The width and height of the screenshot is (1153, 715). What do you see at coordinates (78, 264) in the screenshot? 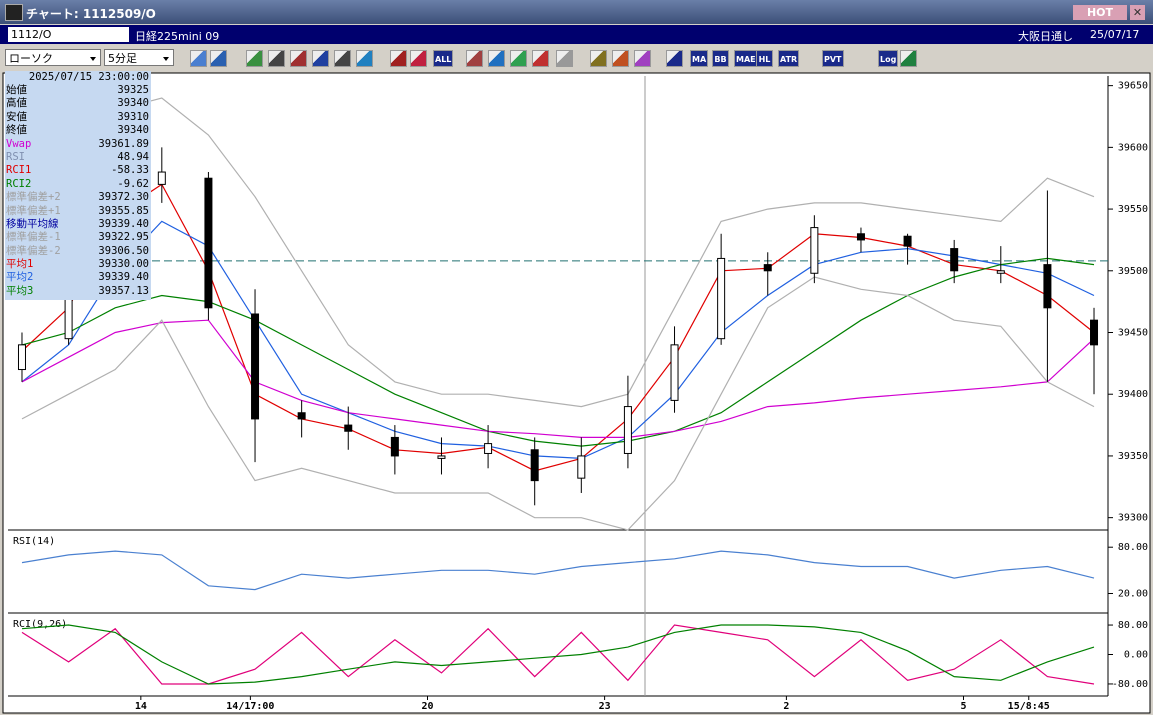
I see `info-row: 平均1 39330.00` at bounding box center [78, 264].